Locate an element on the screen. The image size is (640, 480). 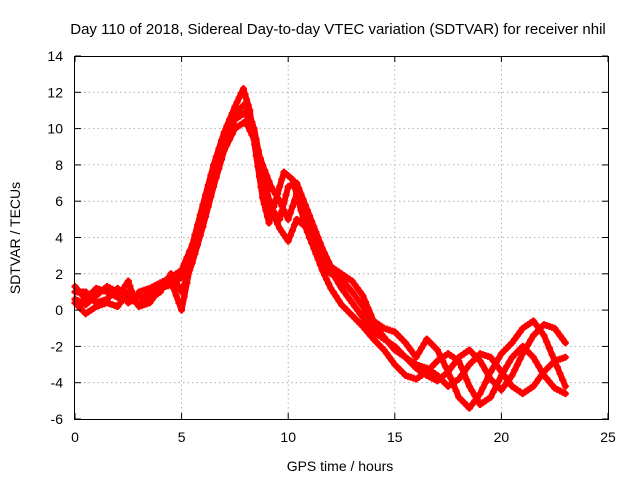
y-tick-label: 10 is located at coordinates (55, 129).